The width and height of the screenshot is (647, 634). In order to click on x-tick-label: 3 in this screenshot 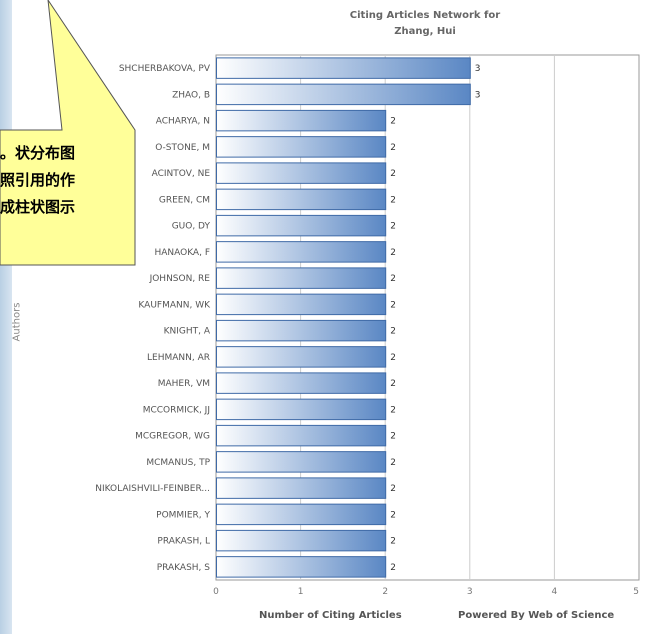, I will do `click(470, 592)`.